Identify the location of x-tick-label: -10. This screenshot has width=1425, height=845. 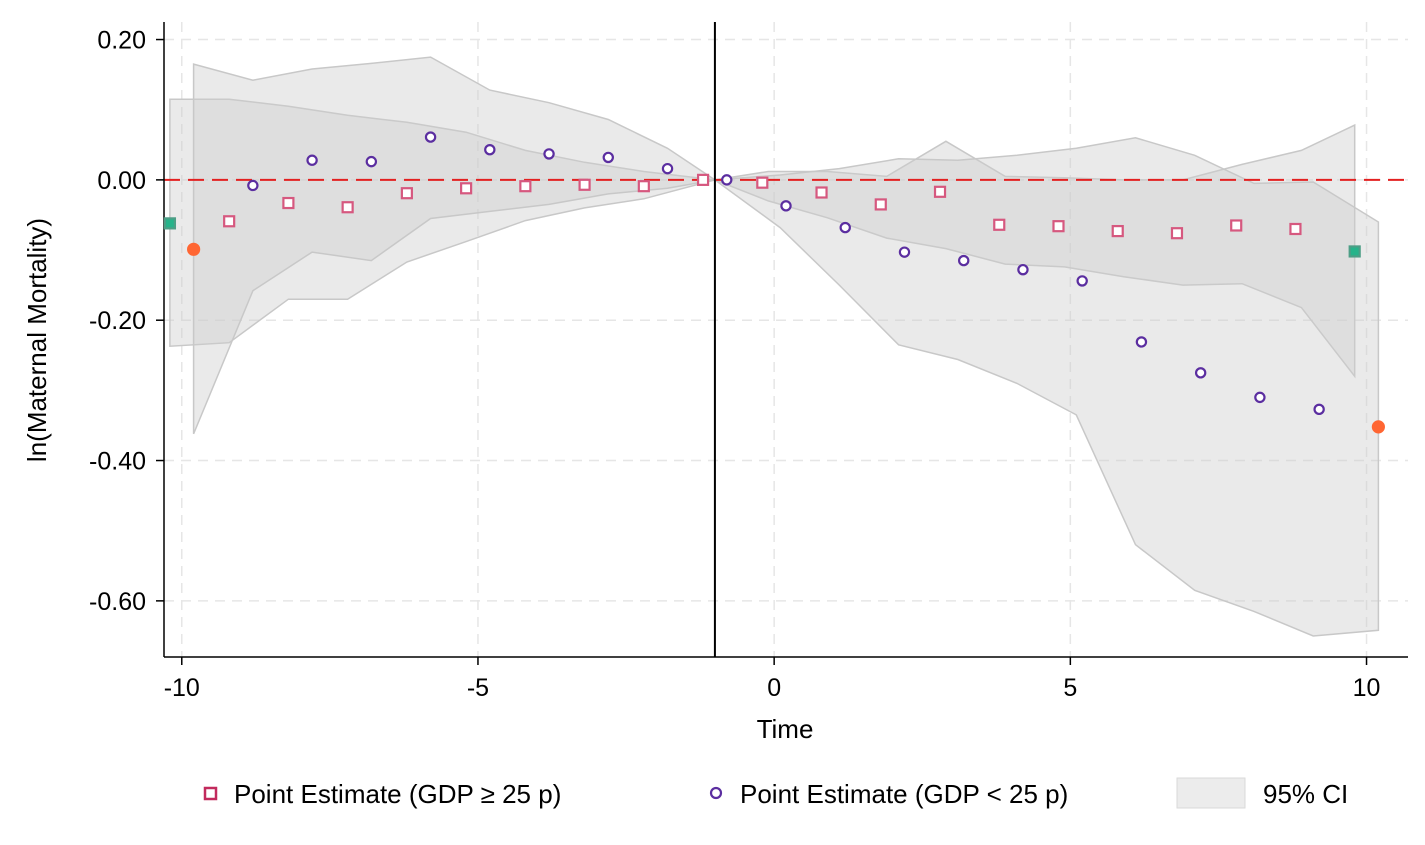
(182, 688).